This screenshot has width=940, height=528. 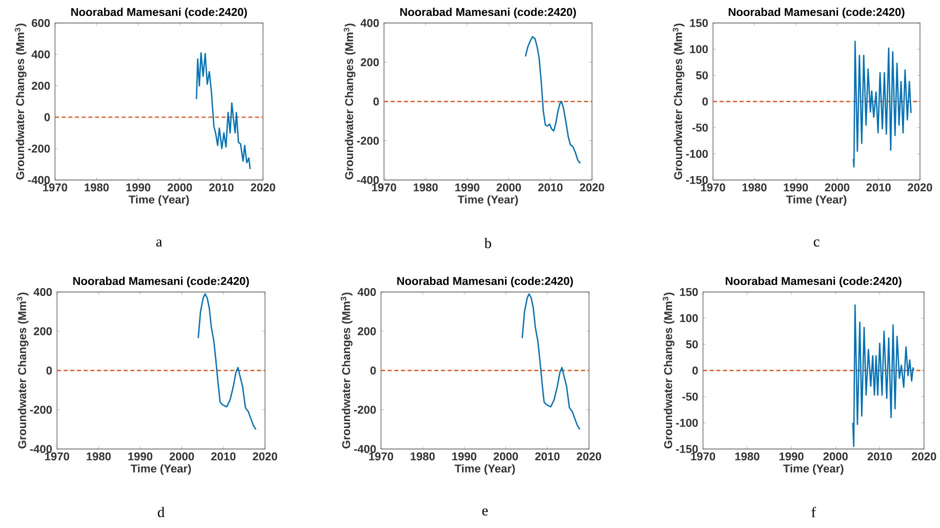 I want to click on text: f, so click(x=814, y=512).